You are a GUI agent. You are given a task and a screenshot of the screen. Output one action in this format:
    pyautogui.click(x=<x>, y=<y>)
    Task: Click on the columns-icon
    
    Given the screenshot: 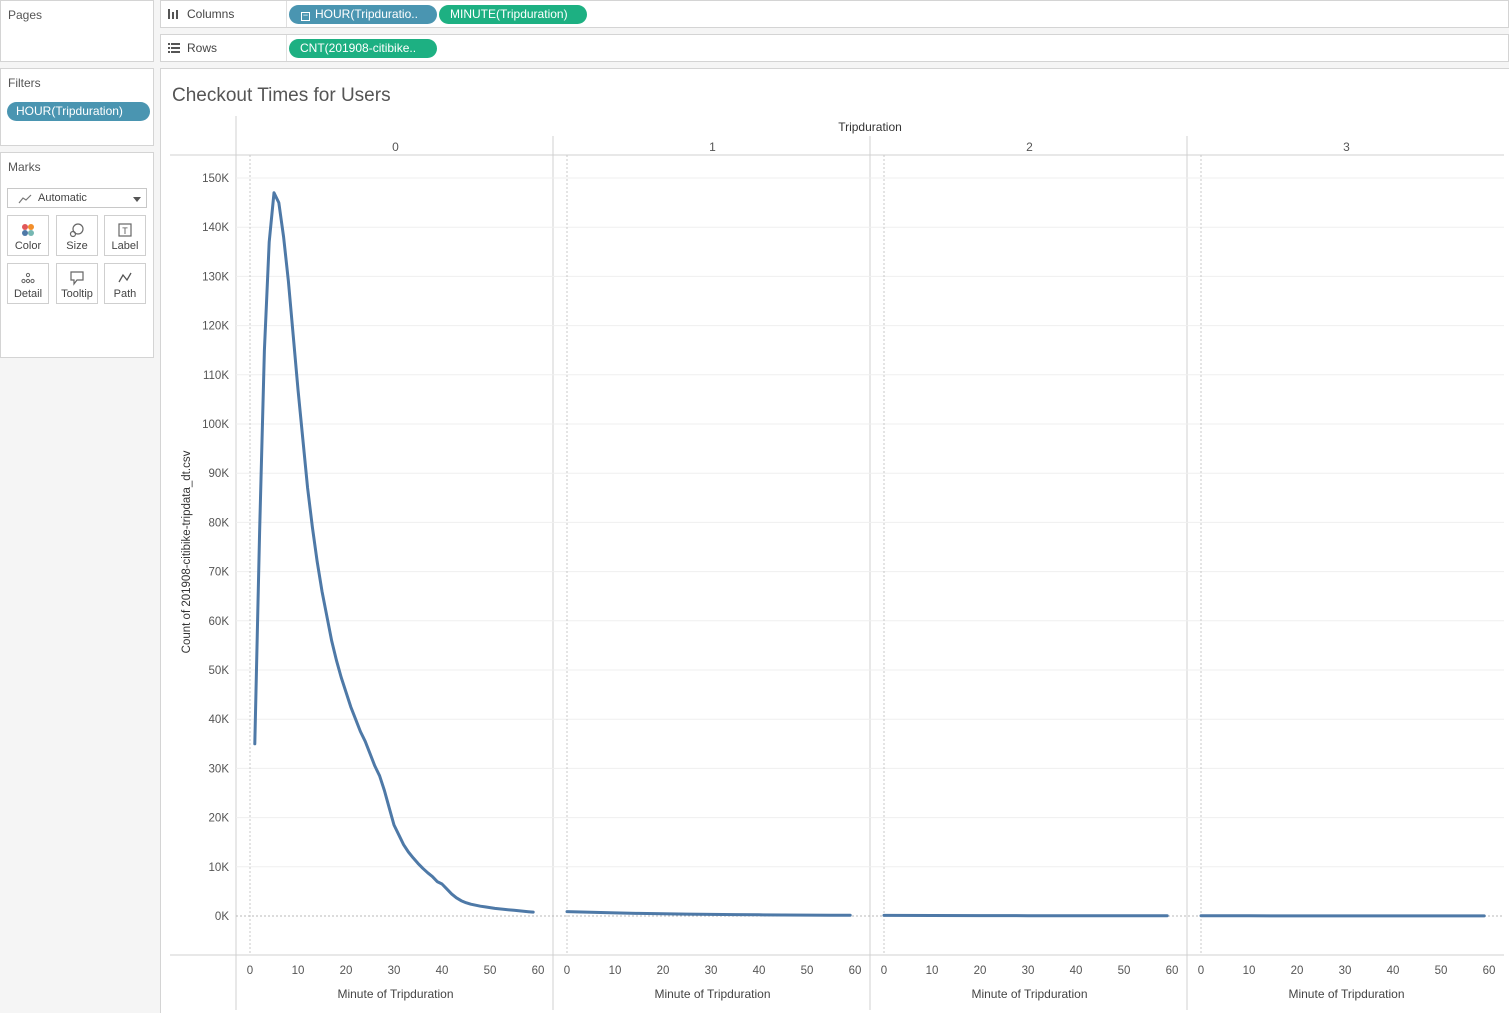 What is the action you would take?
    pyautogui.click(x=173, y=14)
    